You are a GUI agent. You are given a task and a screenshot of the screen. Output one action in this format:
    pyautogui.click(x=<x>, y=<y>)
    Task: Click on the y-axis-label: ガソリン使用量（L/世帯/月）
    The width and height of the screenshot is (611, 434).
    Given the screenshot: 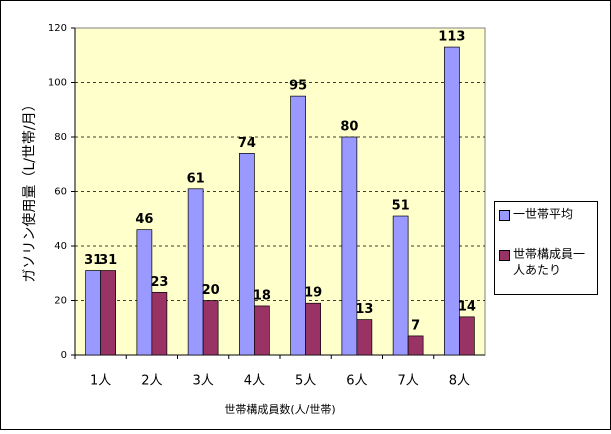 What is the action you would take?
    pyautogui.click(x=29, y=189)
    